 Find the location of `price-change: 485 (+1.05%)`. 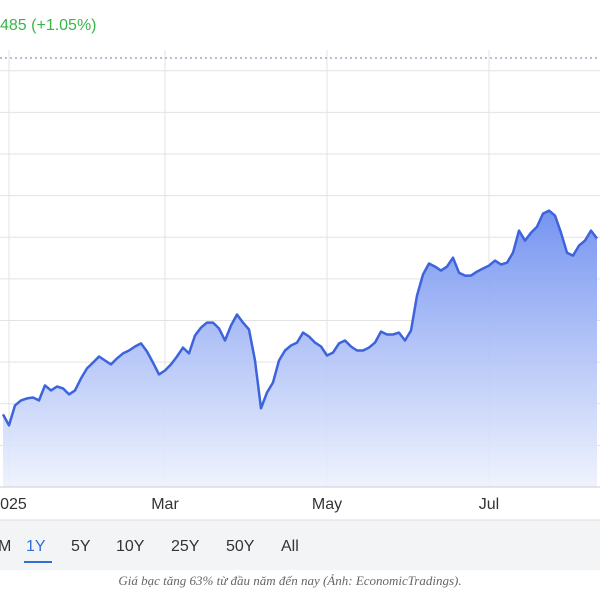

price-change: 485 (+1.05%) is located at coordinates (48, 25).